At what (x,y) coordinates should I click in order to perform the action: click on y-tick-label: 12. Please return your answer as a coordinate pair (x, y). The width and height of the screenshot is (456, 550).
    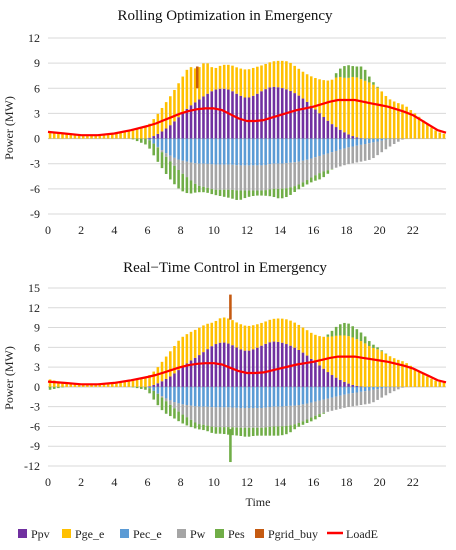
    Looking at the image, I should click on (34, 38).